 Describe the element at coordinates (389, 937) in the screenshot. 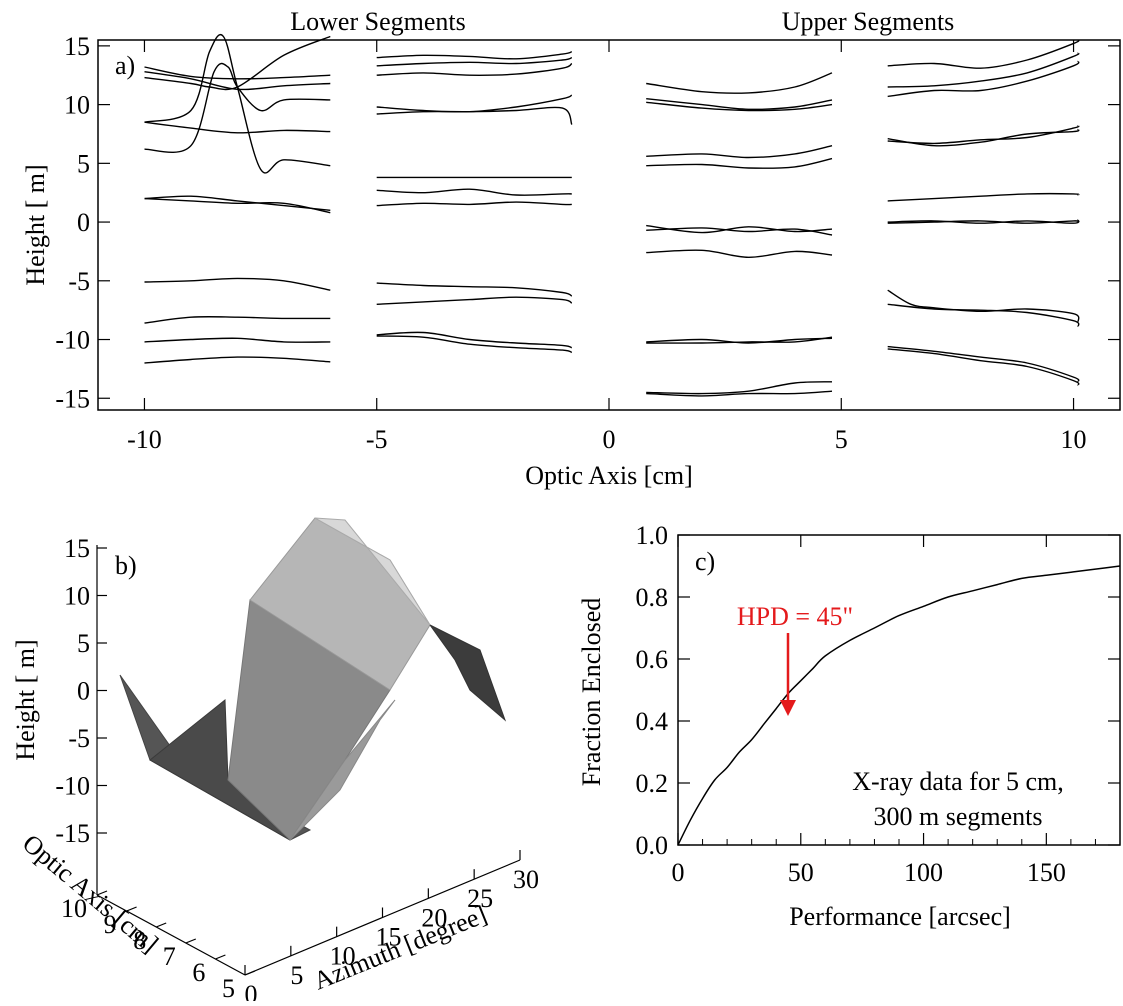

I see `b-xtick-label: 15` at that location.